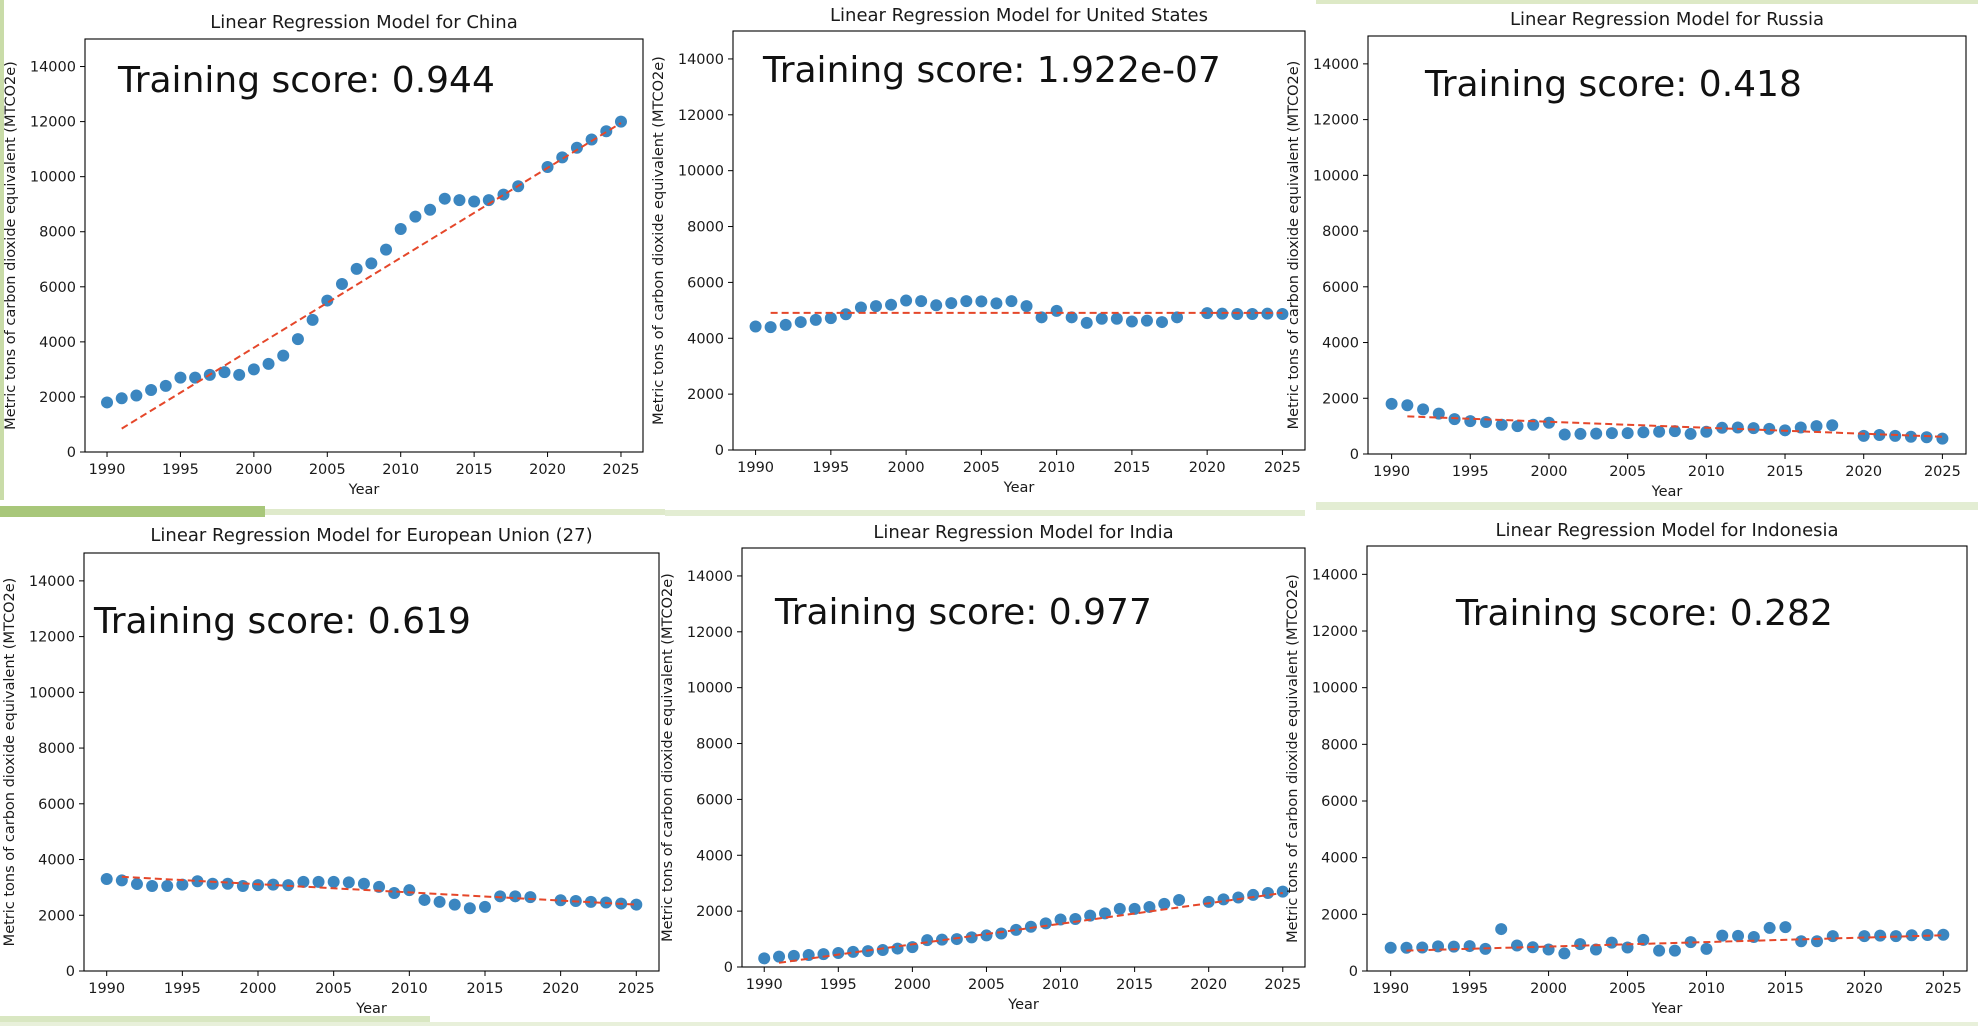 This screenshot has width=1978, height=1026. I want to click on plot-frame, so click(364, 245).